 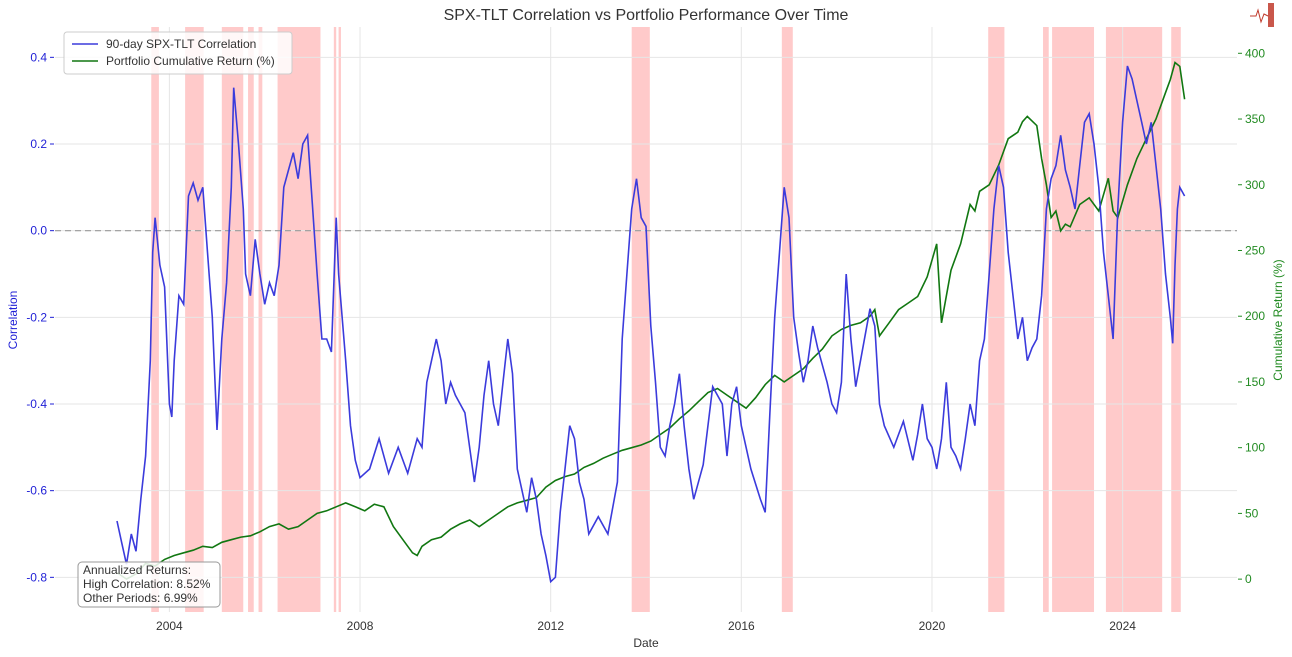 I want to click on x-tick-label: 2016, so click(x=741, y=626).